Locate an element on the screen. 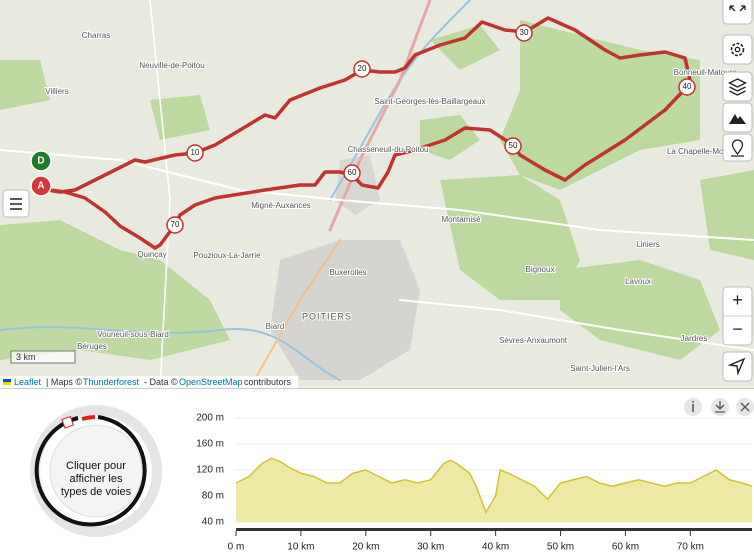 The width and height of the screenshot is (754, 559). attribution-link: Leaflet is located at coordinates (28, 382).